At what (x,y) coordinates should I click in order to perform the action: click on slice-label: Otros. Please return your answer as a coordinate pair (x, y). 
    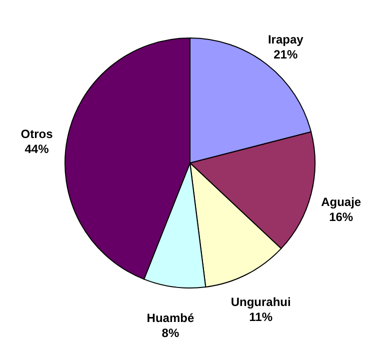
    Looking at the image, I should click on (37, 133).